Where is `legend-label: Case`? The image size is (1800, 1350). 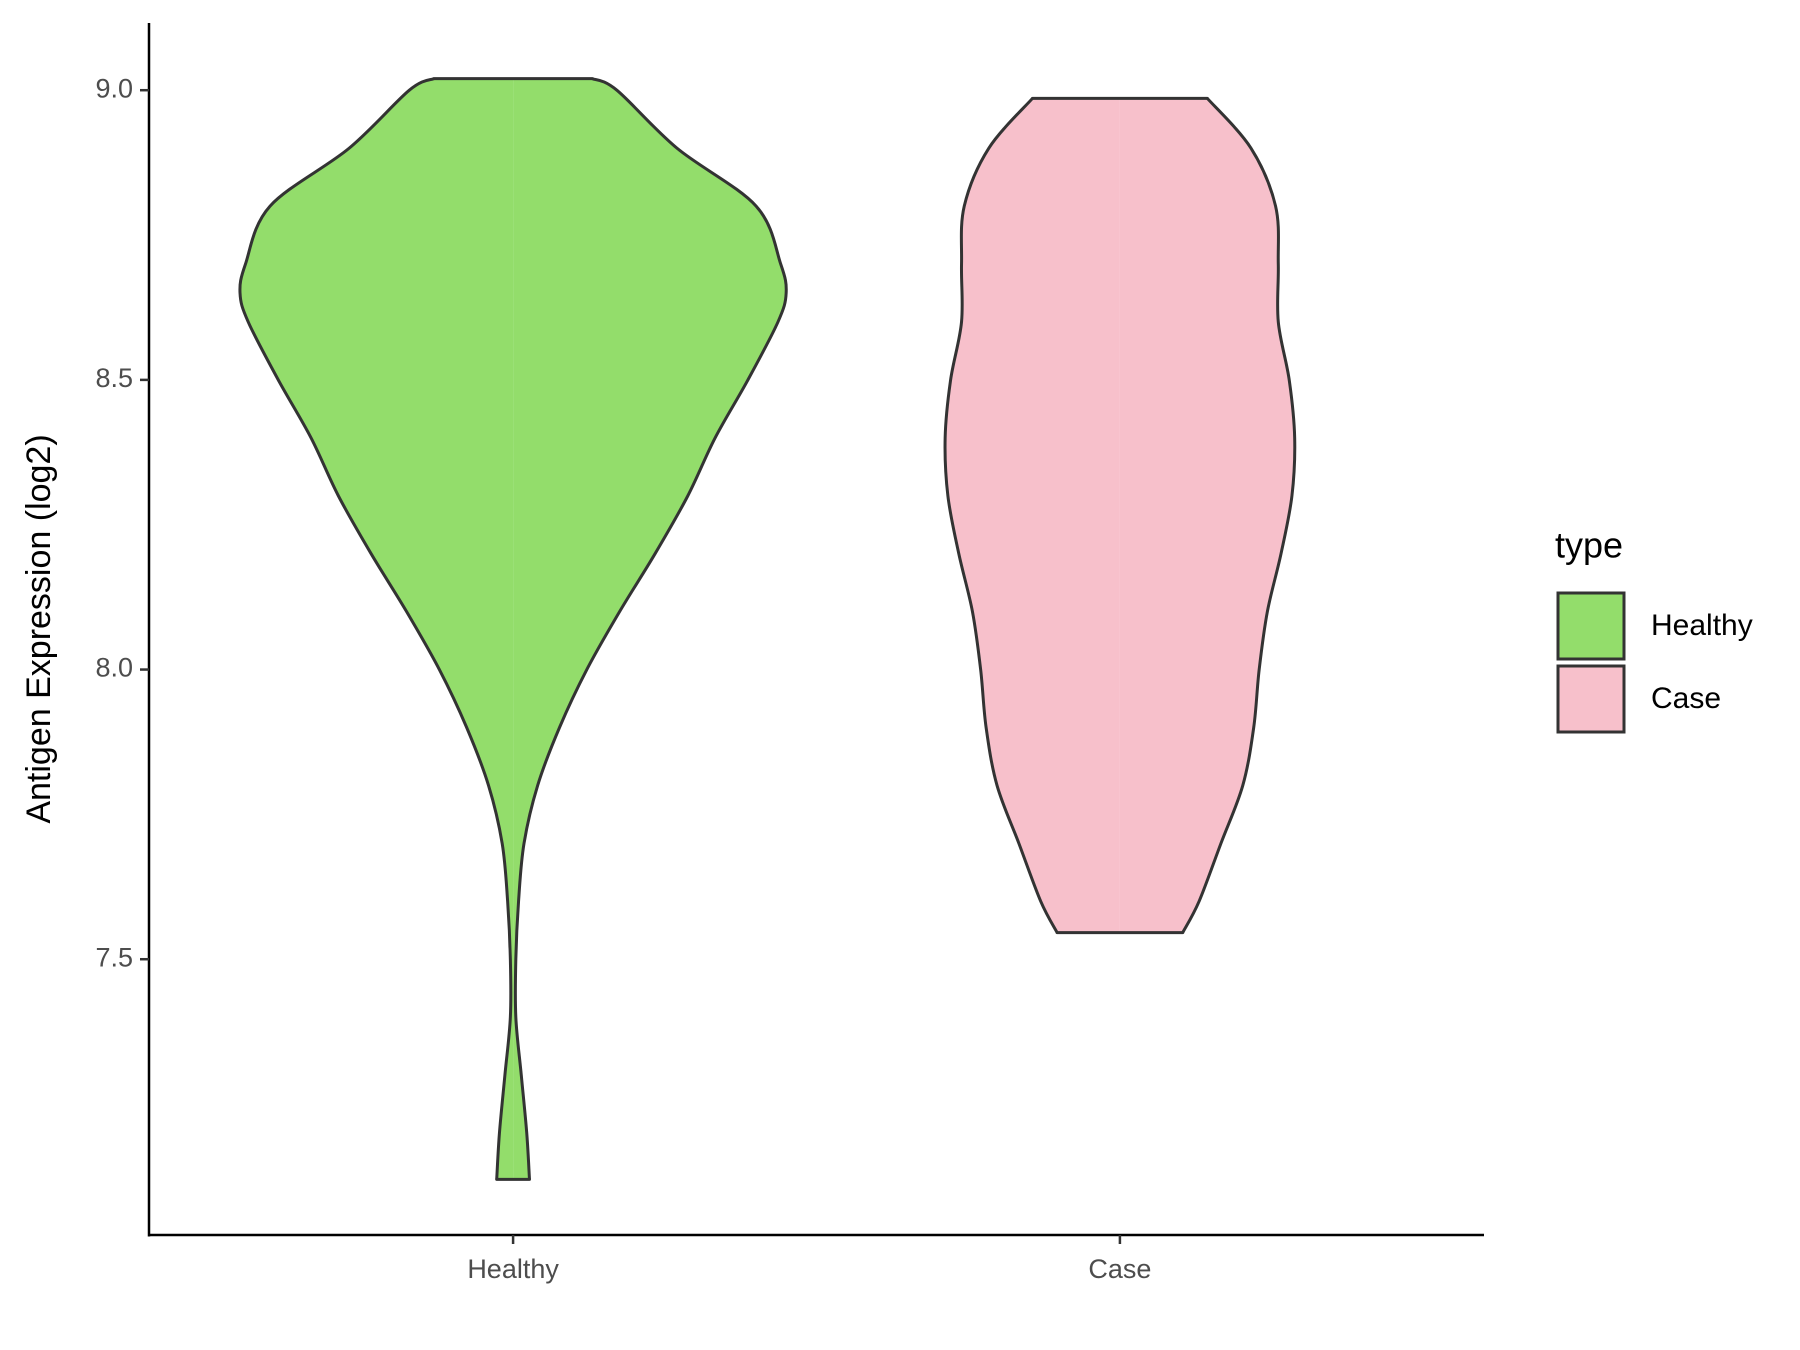
legend-label: Case is located at coordinates (1686, 698).